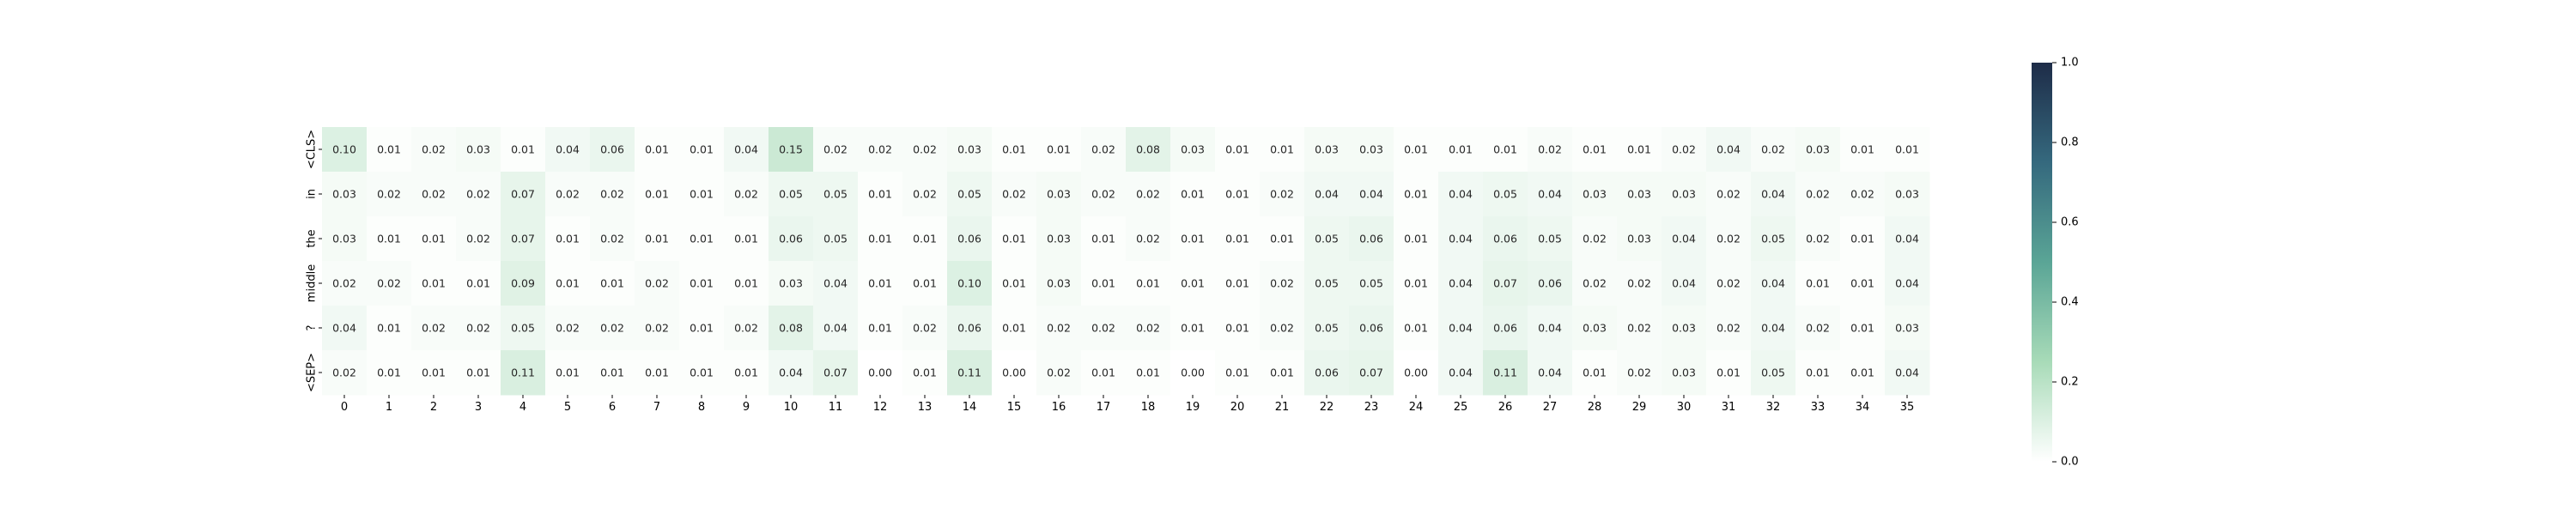 Image resolution: width=2576 pixels, height=515 pixels. I want to click on colorbar-tick-label: 0.6, so click(2070, 222).